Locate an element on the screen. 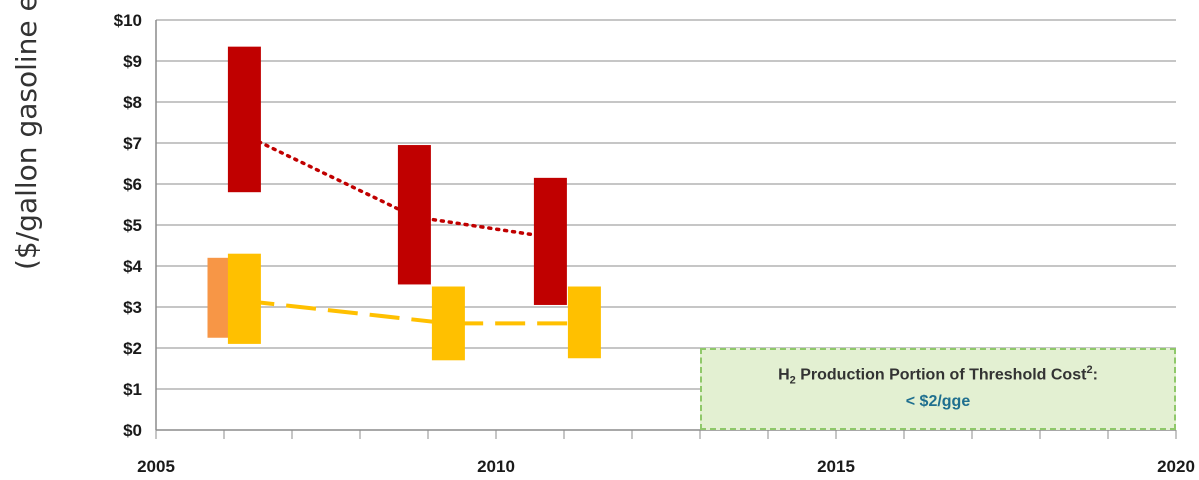 Image resolution: width=1199 pixels, height=480 pixels. y-tick-label: $9 is located at coordinates (132, 61).